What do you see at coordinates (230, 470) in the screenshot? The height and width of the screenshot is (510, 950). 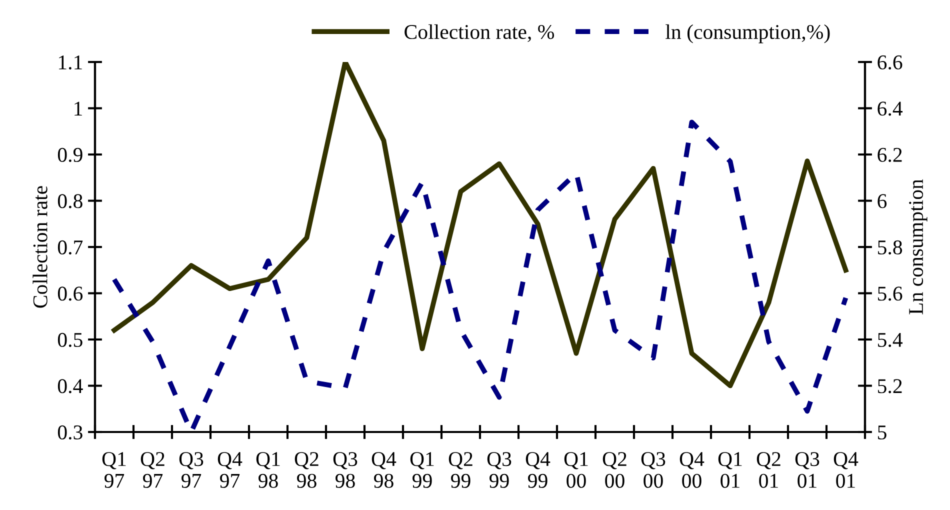 I see `x-tick-label: Q4 97` at bounding box center [230, 470].